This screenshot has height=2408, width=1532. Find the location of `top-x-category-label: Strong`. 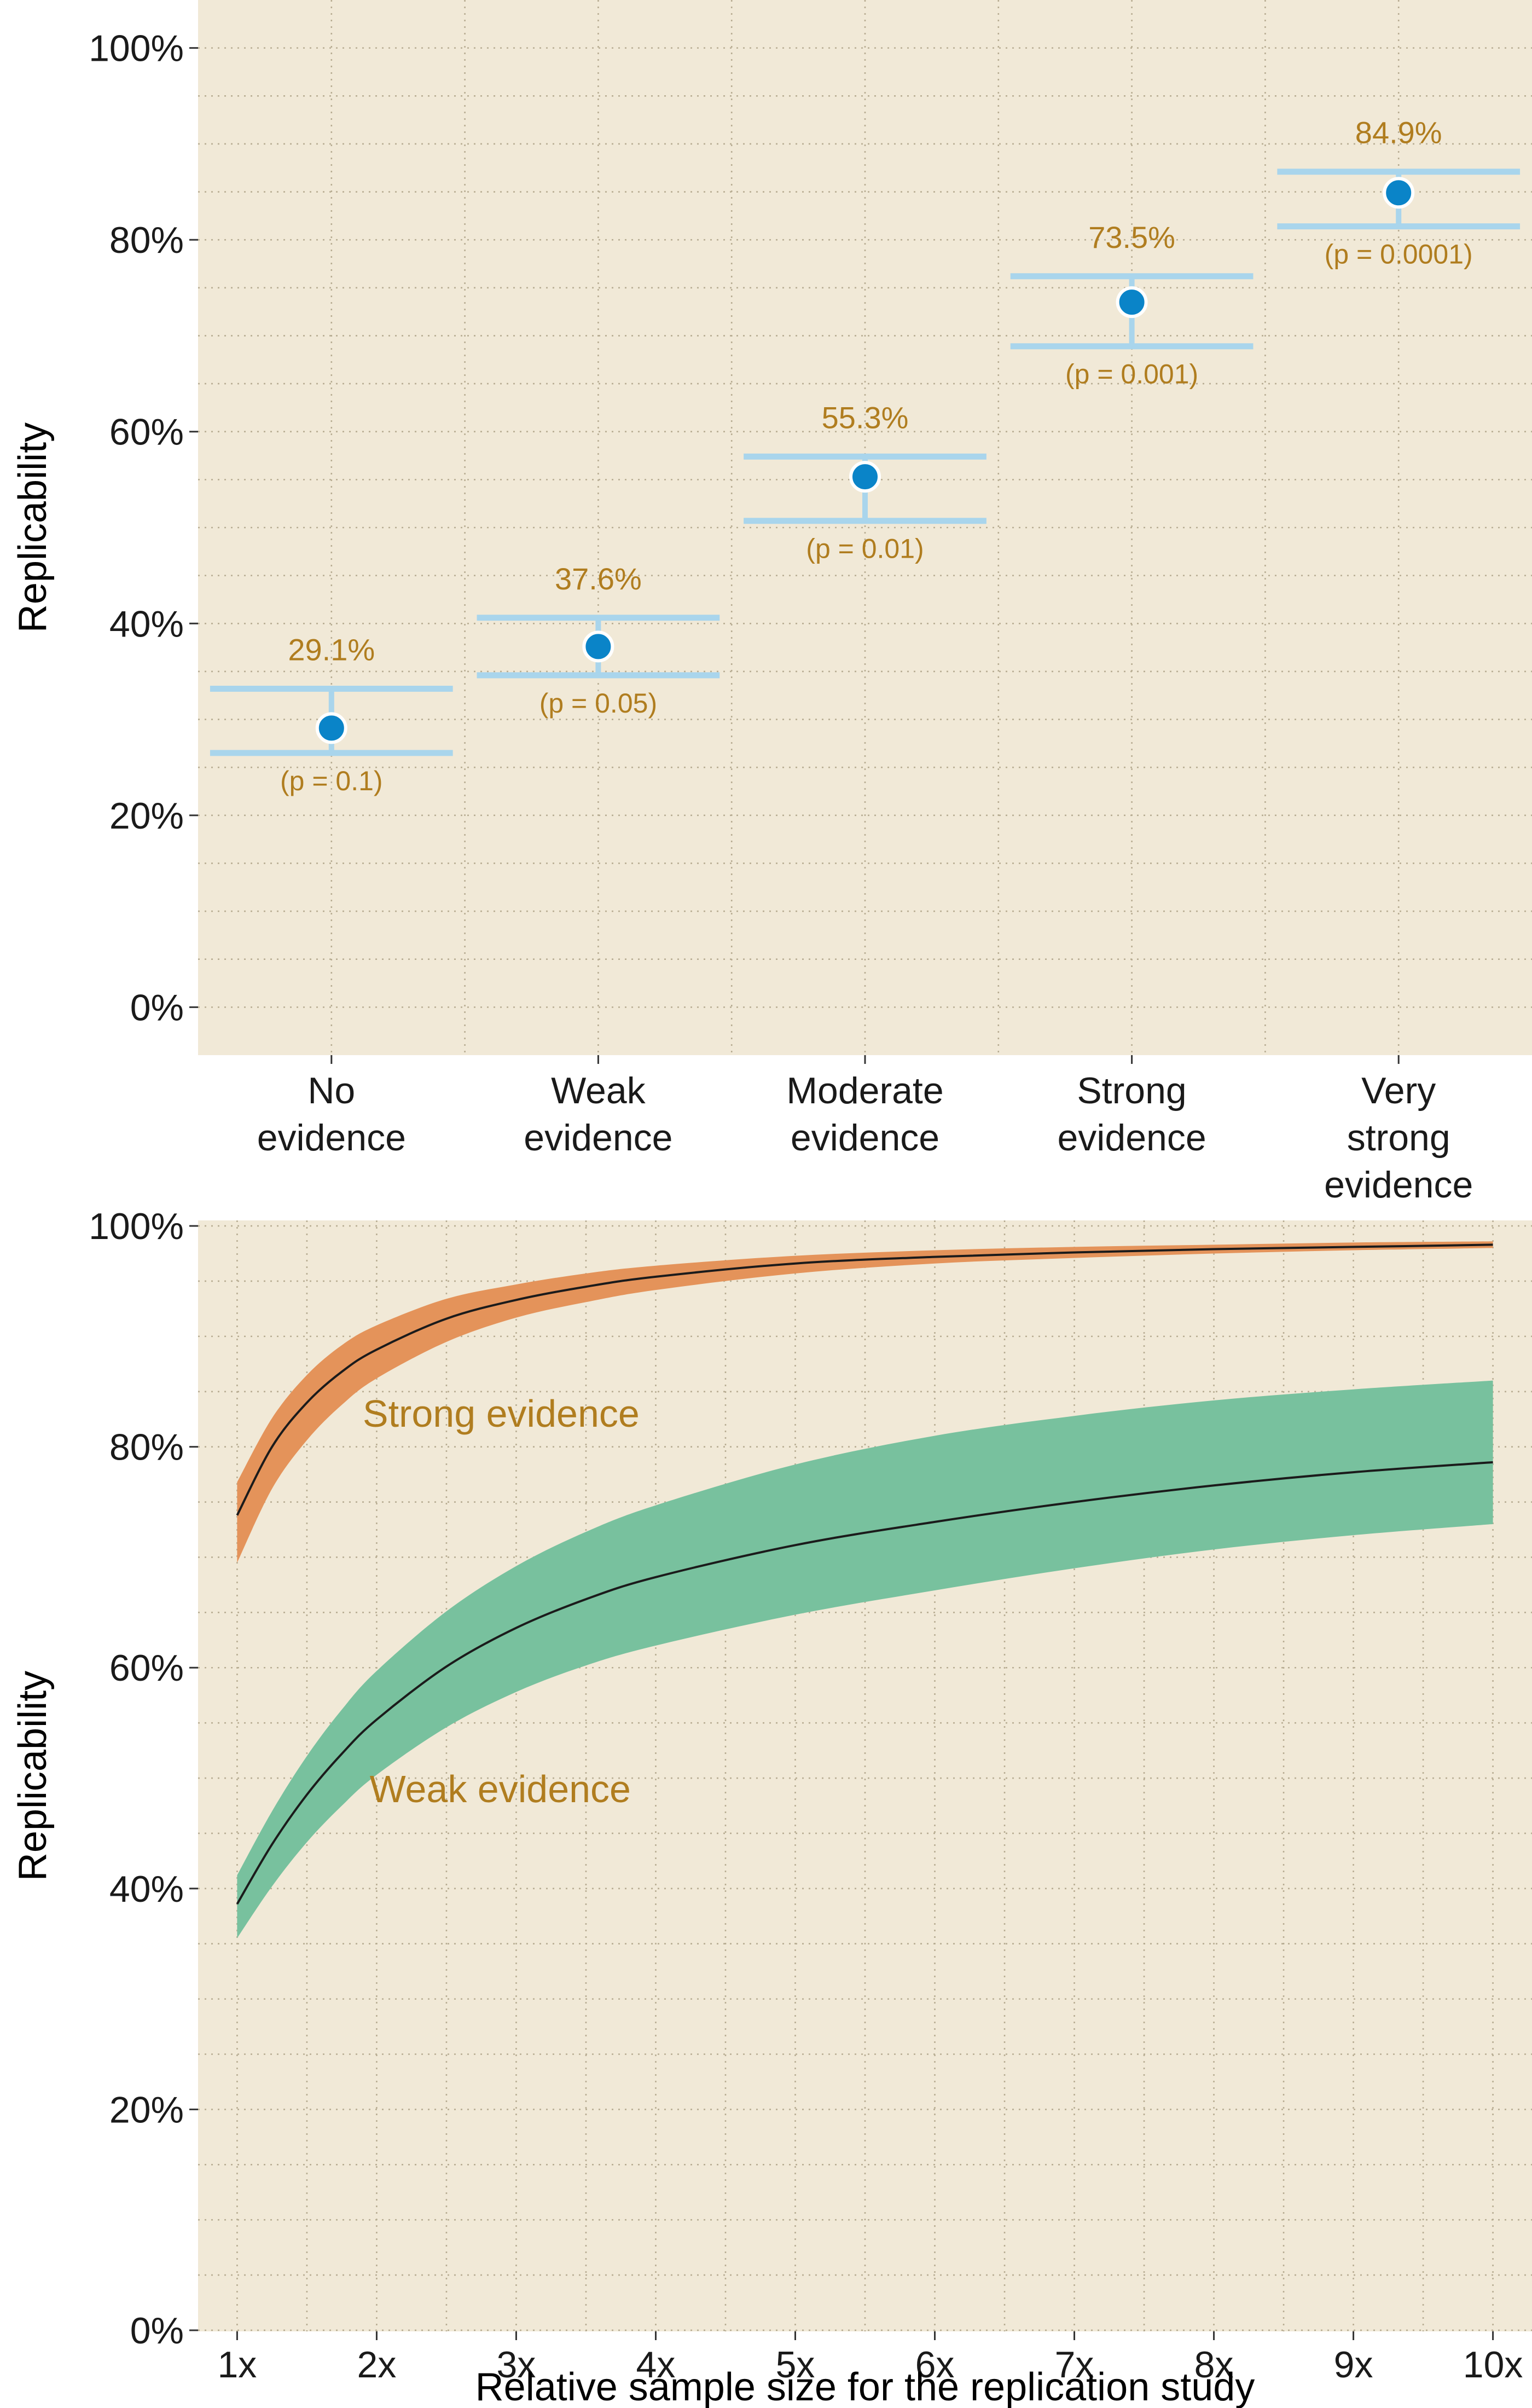

top-x-category-label: Strong is located at coordinates (1132, 1091).